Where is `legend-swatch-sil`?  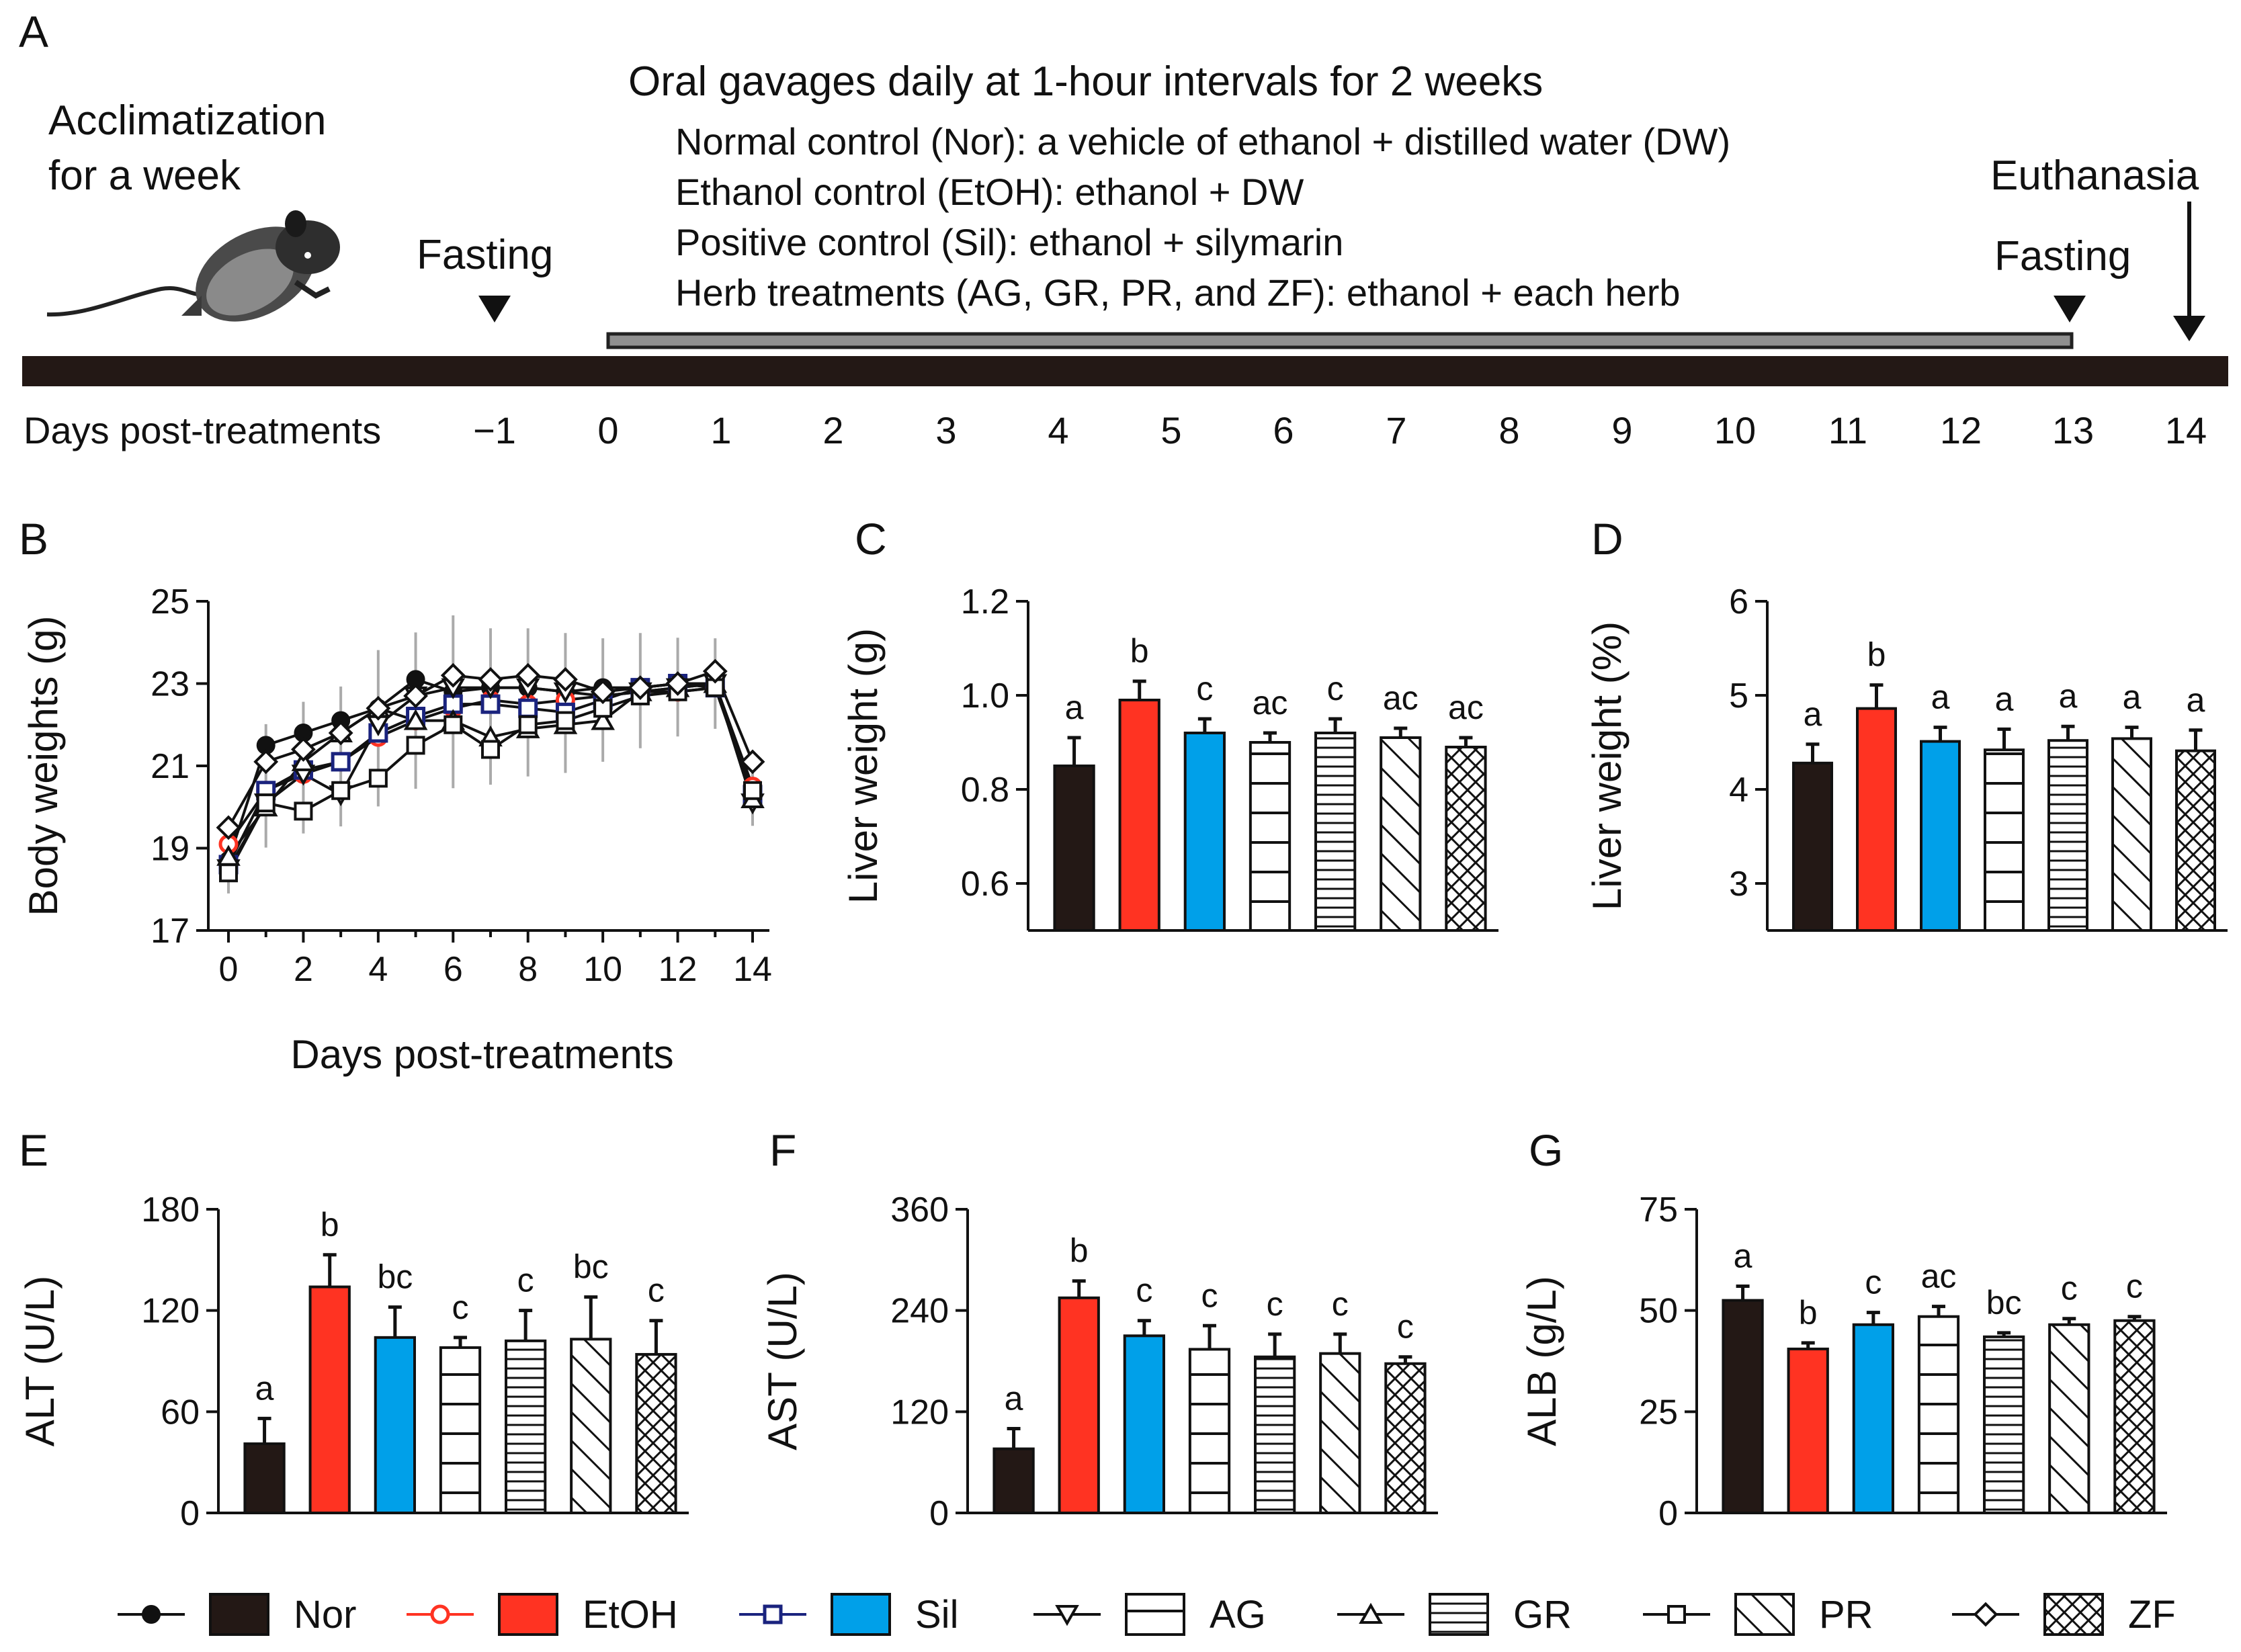
legend-swatch-sil is located at coordinates (861, 1614).